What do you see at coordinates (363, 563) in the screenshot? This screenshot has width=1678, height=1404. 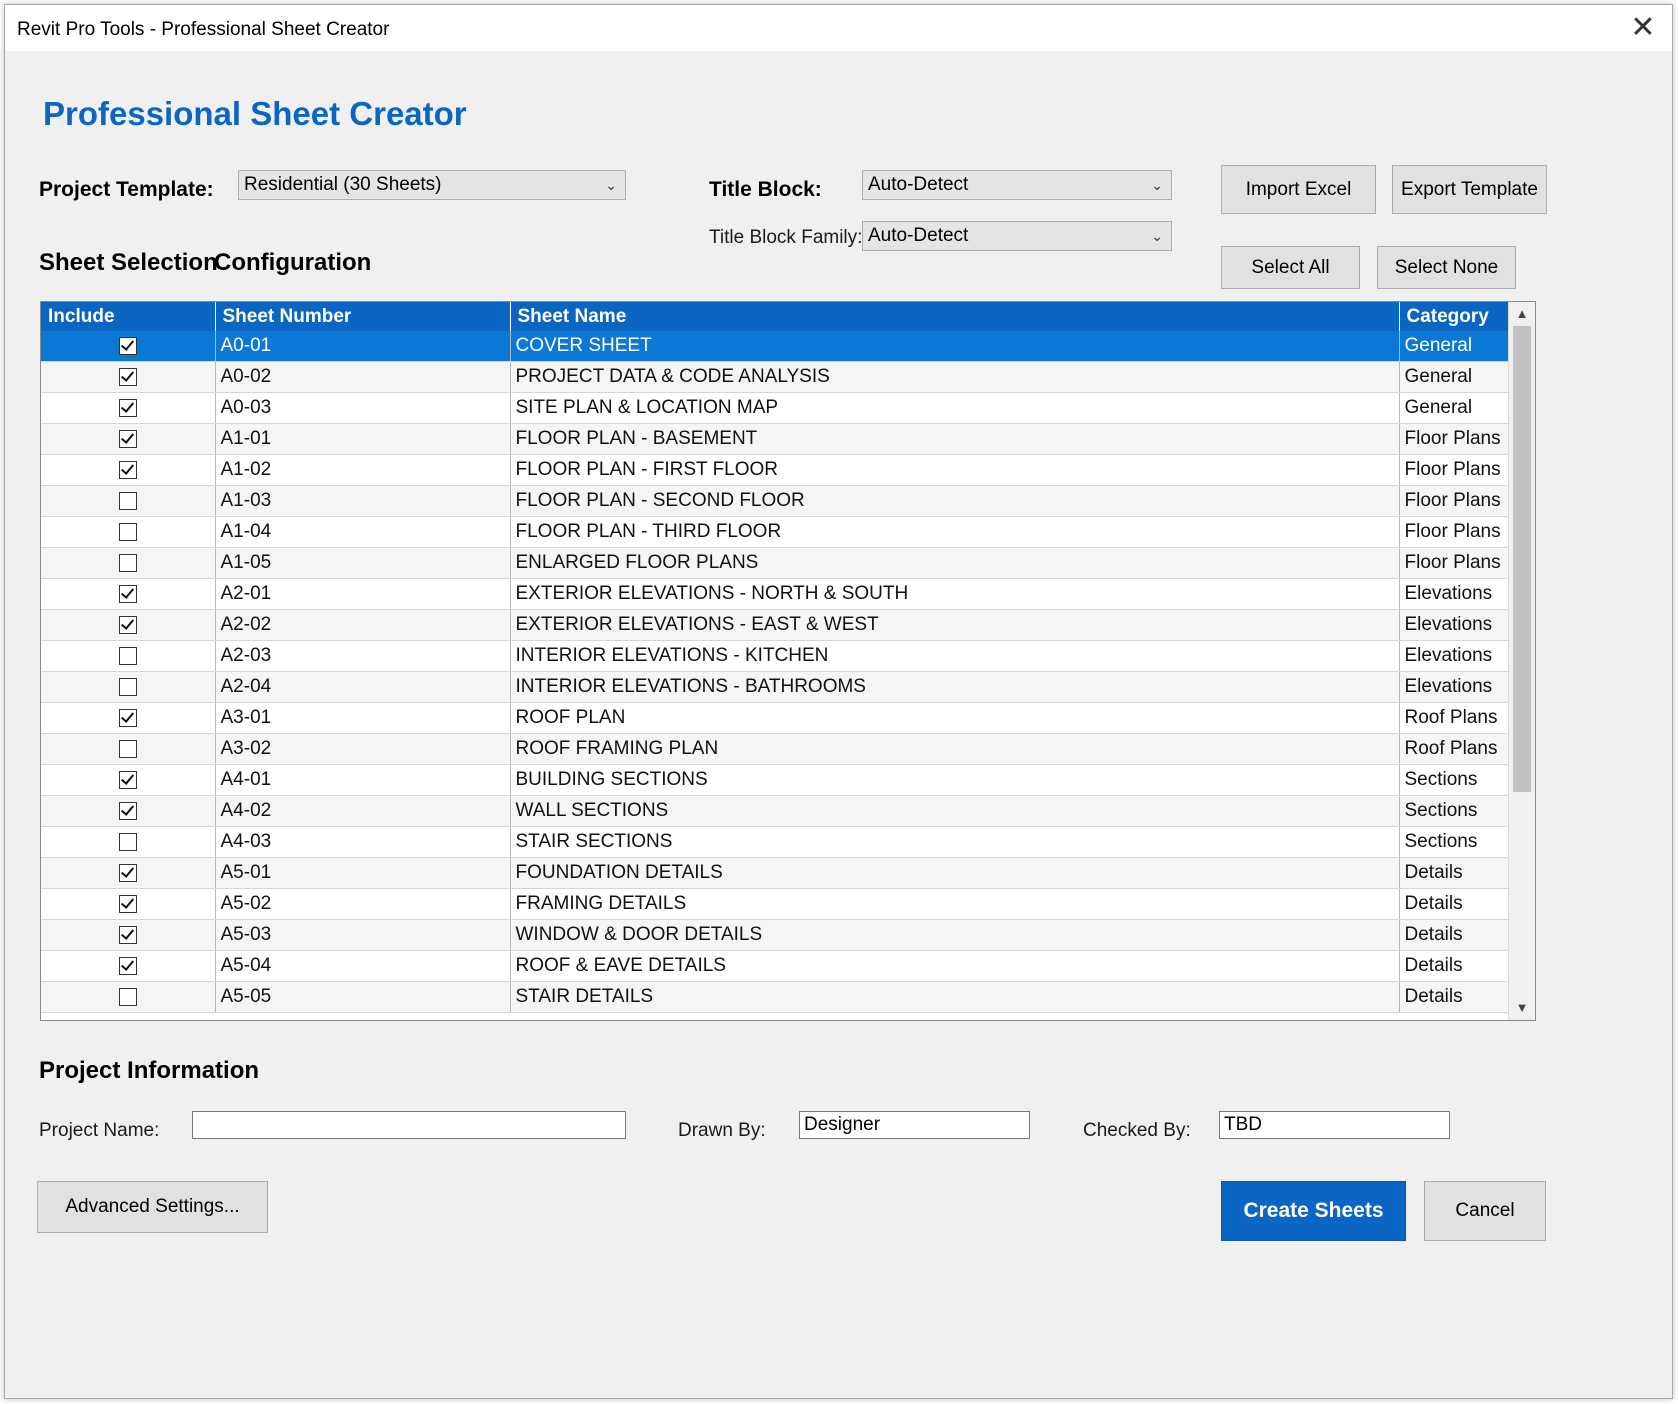 I see `sheet-number-cell: A1-05` at bounding box center [363, 563].